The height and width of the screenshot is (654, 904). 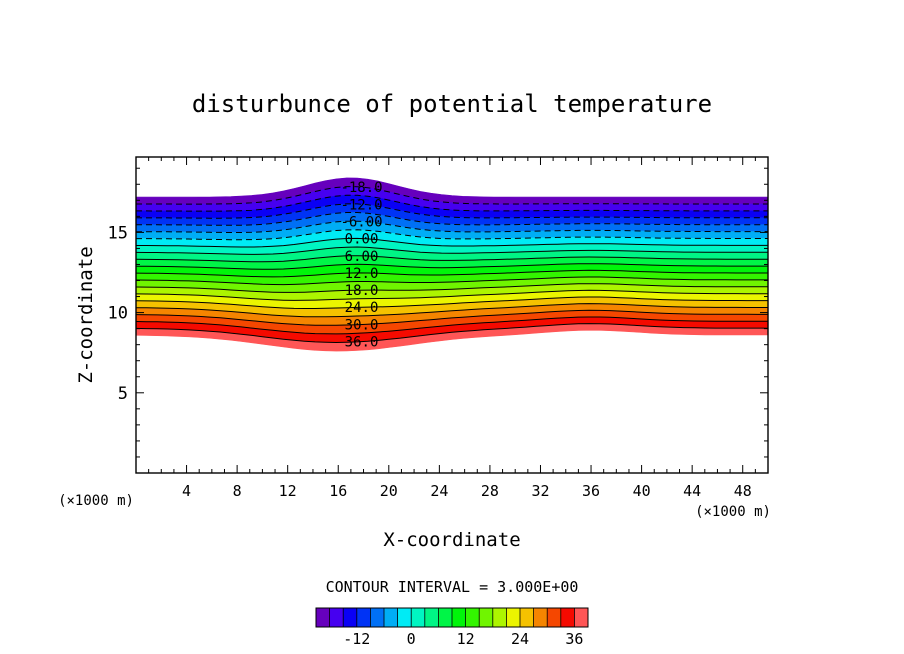 What do you see at coordinates (490, 491) in the screenshot?
I see `x-tick-label: 28` at bounding box center [490, 491].